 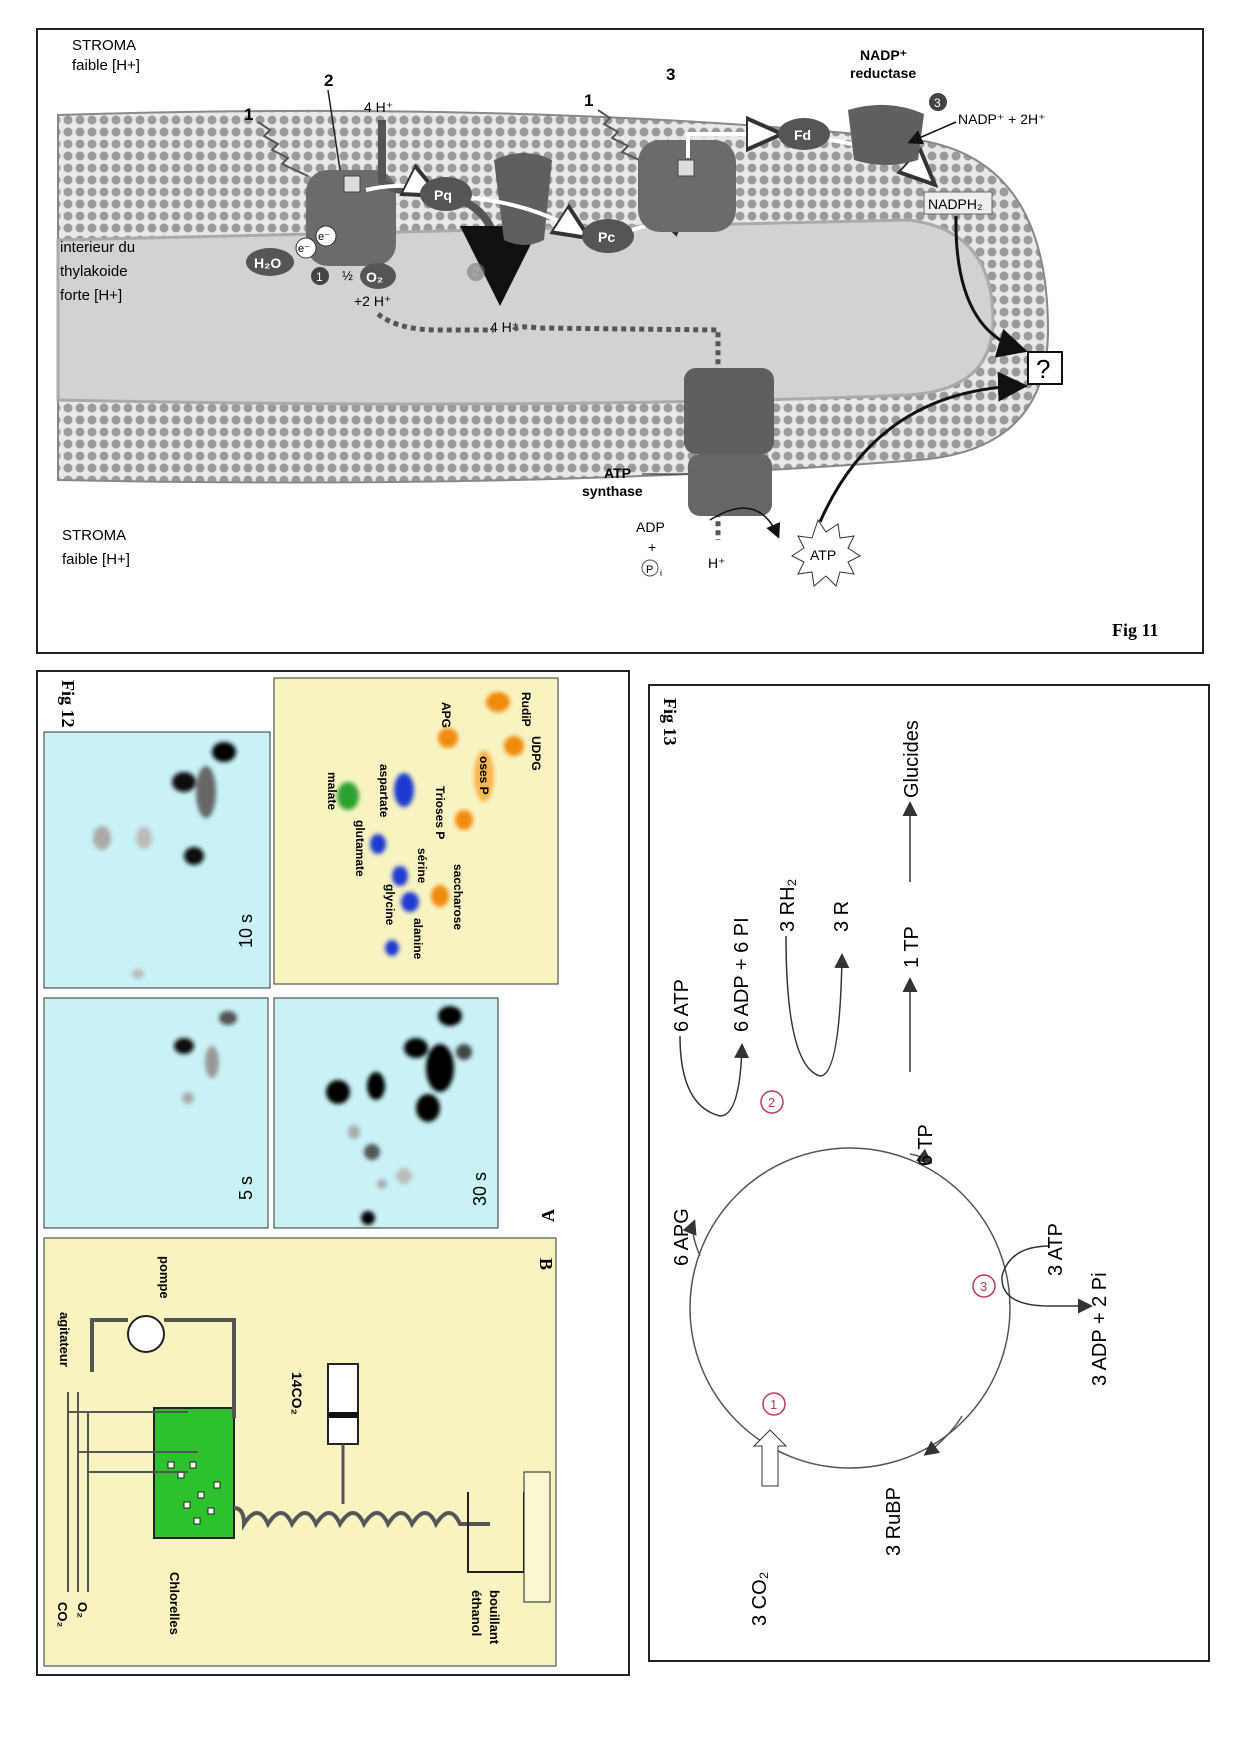 I want to click on question-box, so click(x=1045, y=368).